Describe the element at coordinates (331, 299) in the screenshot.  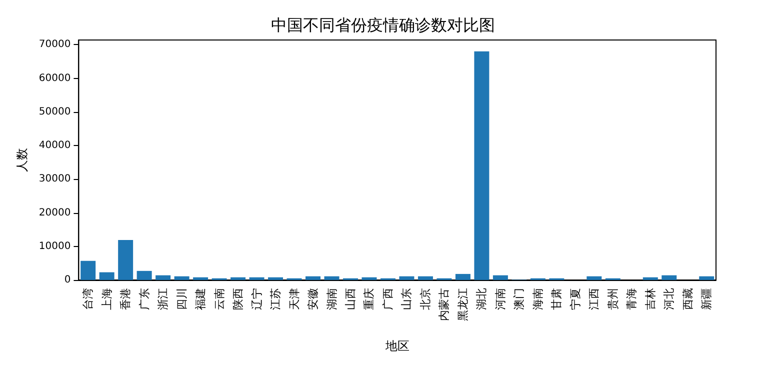
I see `x-tick-label: 湖南` at that location.